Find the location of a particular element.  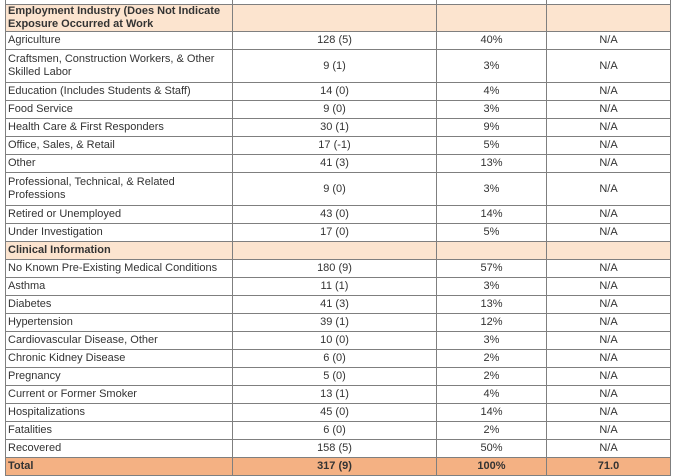

table-row: Chronic Kidney Disease 6 (0) 2% N/A is located at coordinates (338, 358).